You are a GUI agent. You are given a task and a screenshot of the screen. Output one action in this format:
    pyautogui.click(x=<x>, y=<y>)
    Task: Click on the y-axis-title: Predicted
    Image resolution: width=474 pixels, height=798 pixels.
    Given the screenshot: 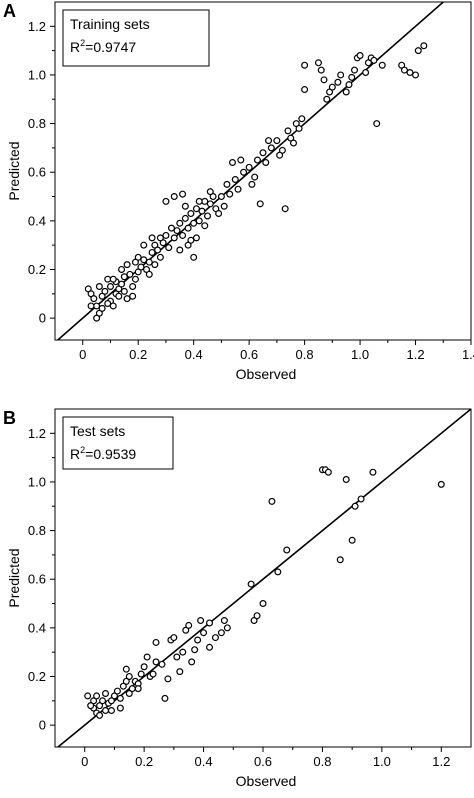 What is the action you would take?
    pyautogui.click(x=14, y=577)
    